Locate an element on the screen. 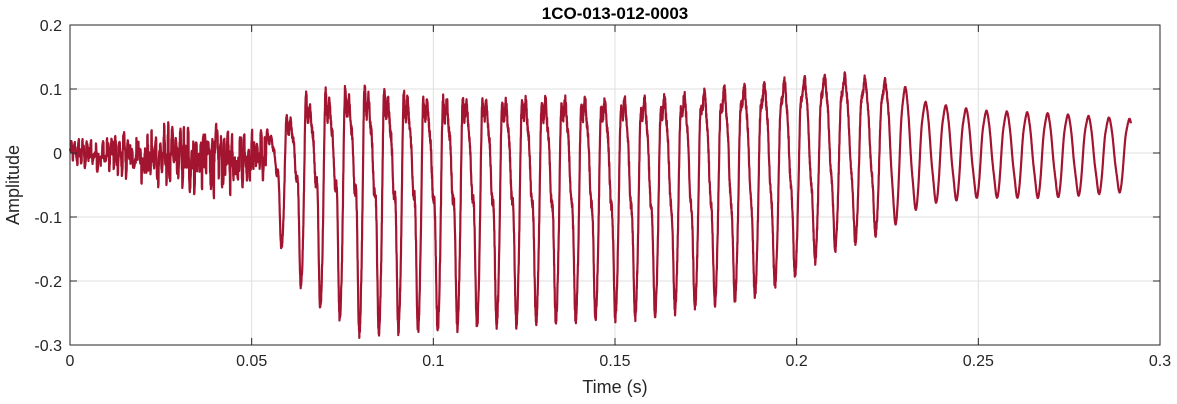 Image resolution: width=1177 pixels, height=404 pixels. y-tick-labels: -0.3 -0.2 -0.1 0 0.1 0.2 is located at coordinates (48, 186).